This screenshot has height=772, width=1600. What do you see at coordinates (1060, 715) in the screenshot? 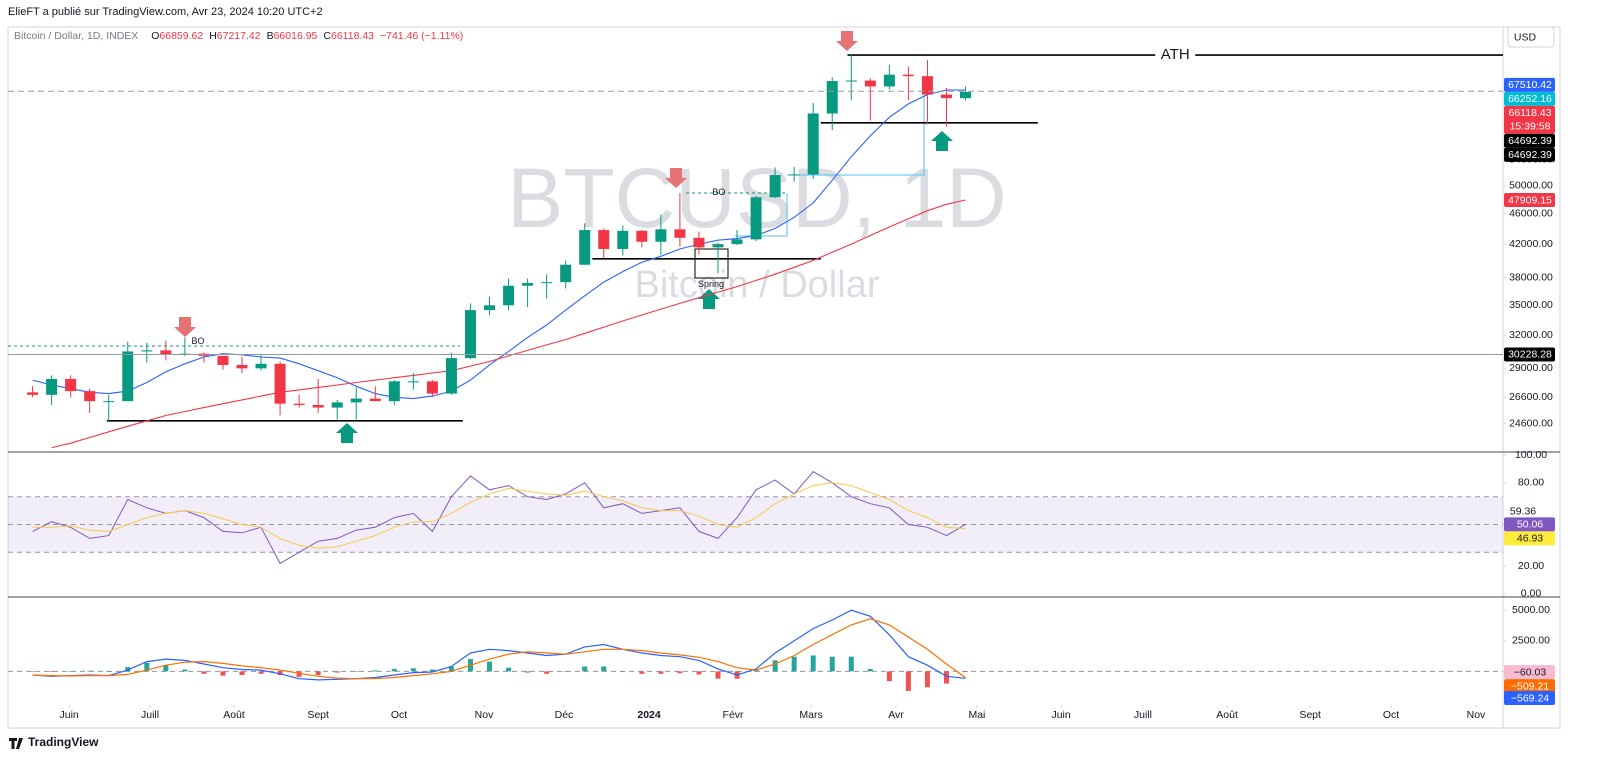
I see `x-tick-label: Juin` at bounding box center [1060, 715].